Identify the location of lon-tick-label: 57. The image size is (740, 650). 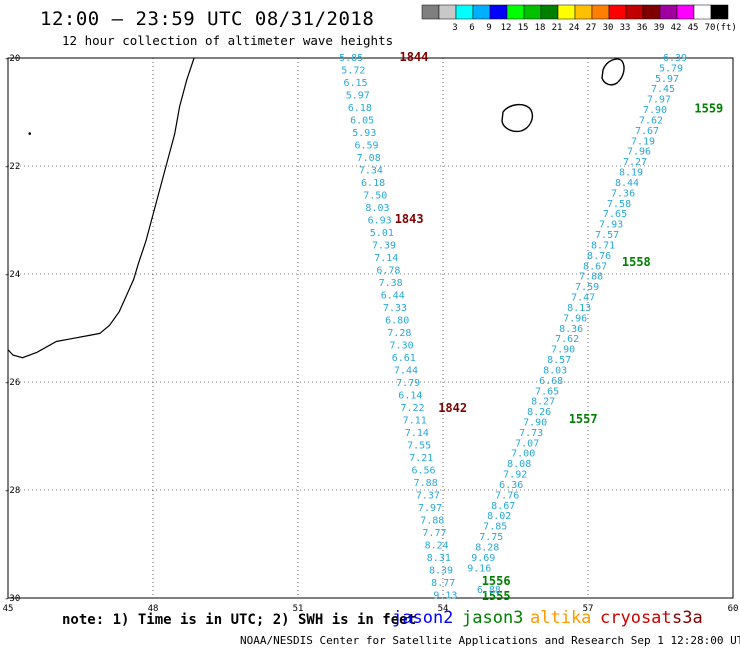
(588, 609).